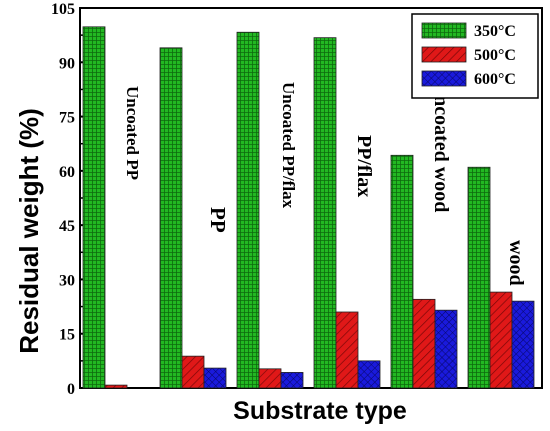  What do you see at coordinates (364, 166) in the screenshot?
I see `category-label: PP/flax` at bounding box center [364, 166].